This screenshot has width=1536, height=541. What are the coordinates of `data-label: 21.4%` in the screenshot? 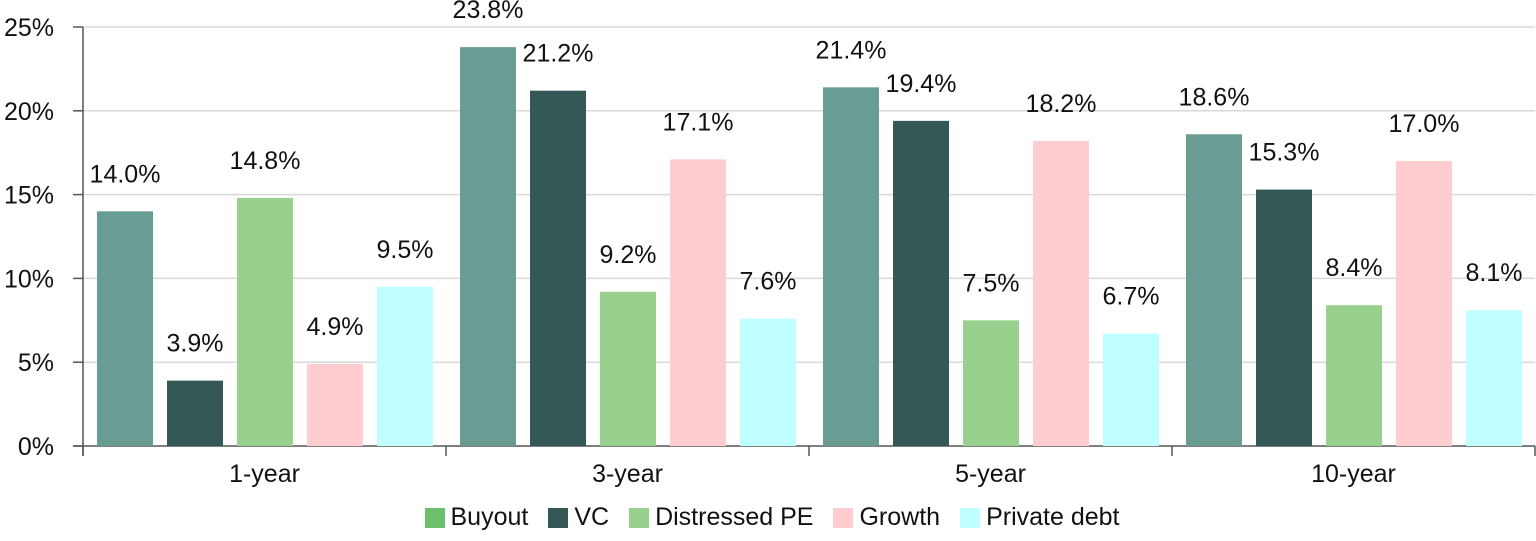 It's located at (851, 50).